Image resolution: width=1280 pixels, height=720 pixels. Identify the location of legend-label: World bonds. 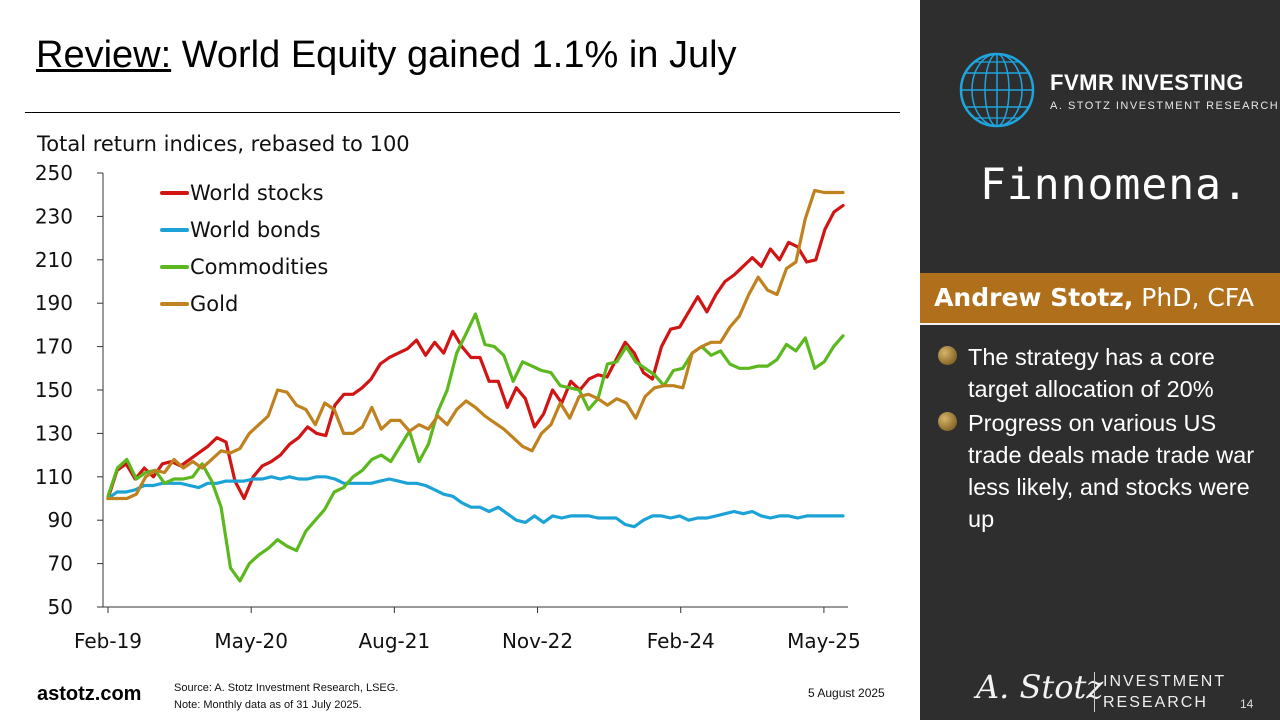
(255, 230).